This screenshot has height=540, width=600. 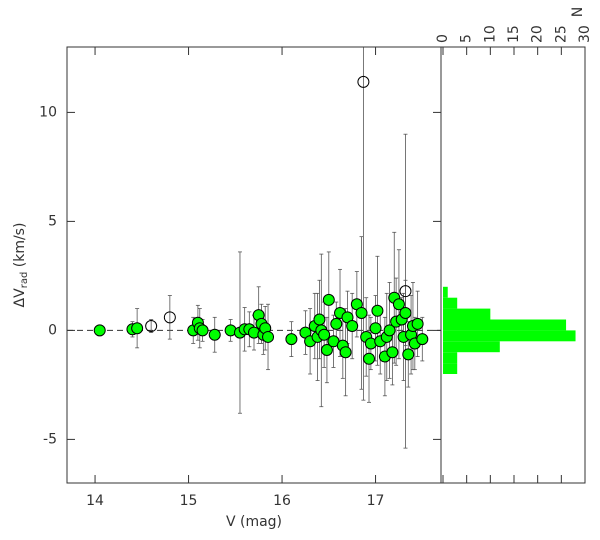 What do you see at coordinates (578, 12) in the screenshot?
I see `hist-axis-label: N` at bounding box center [578, 12].